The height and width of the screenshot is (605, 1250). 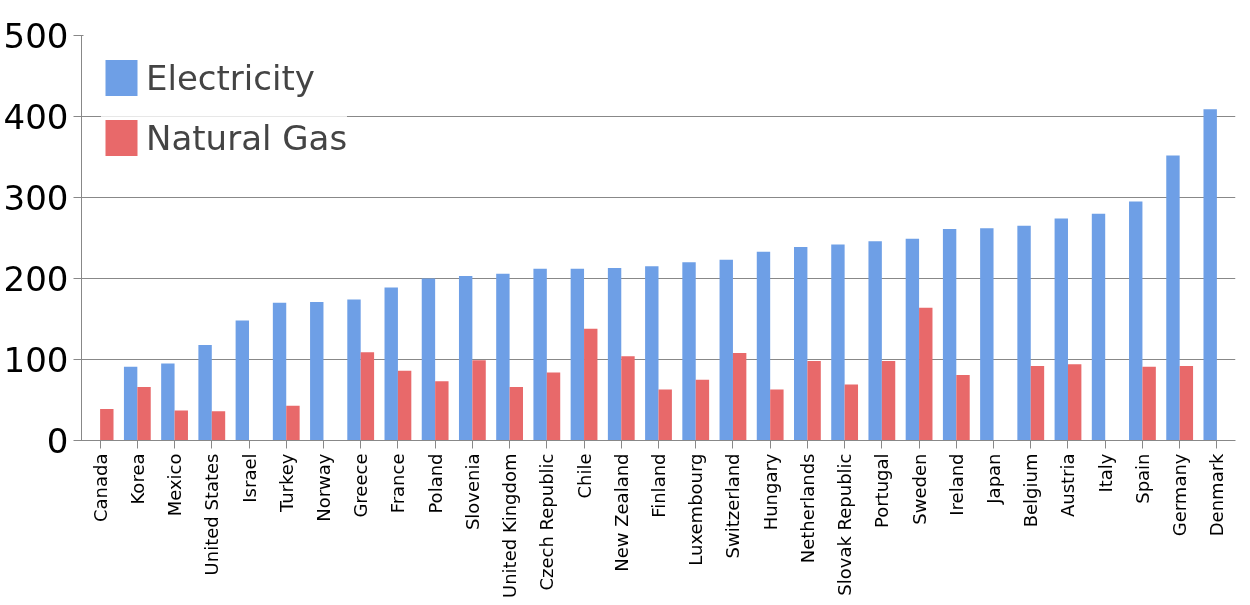 What do you see at coordinates (584, 476) in the screenshot?
I see `x-tick-label: Chile` at bounding box center [584, 476].